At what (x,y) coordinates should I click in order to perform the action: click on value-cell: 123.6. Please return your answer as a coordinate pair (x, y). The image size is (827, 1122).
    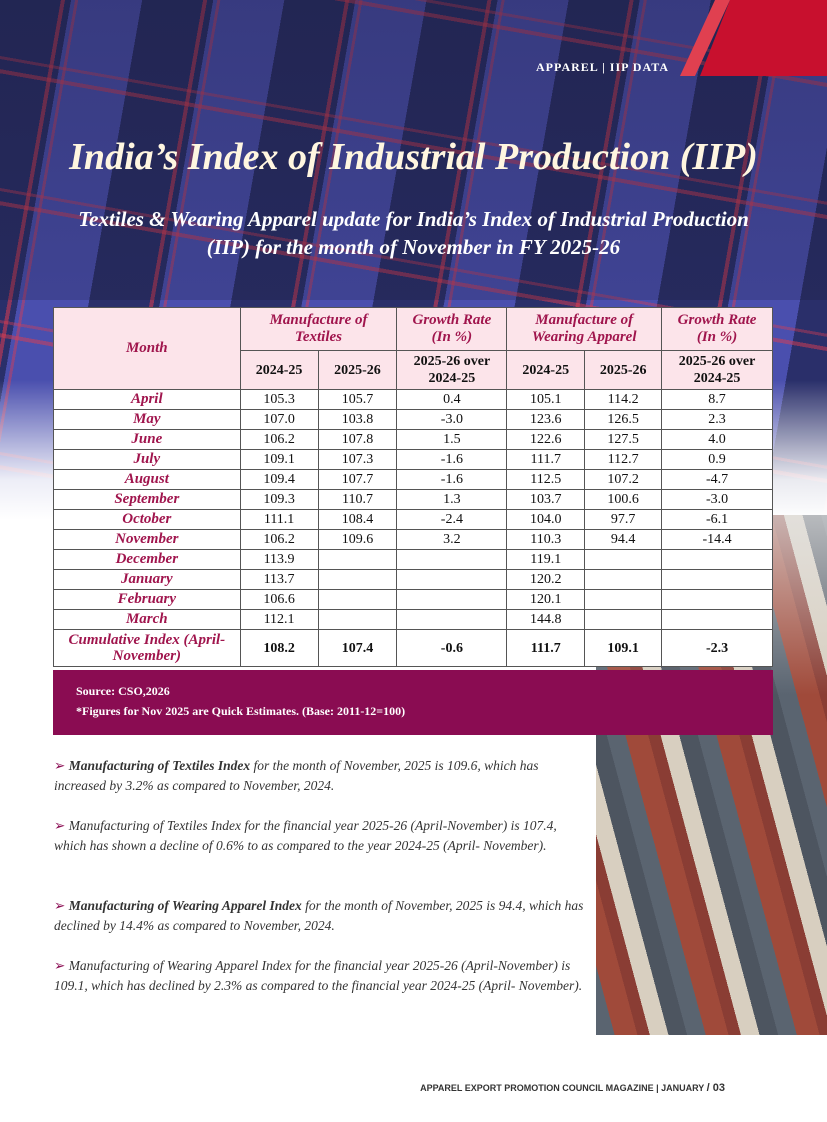
    Looking at the image, I should click on (546, 419).